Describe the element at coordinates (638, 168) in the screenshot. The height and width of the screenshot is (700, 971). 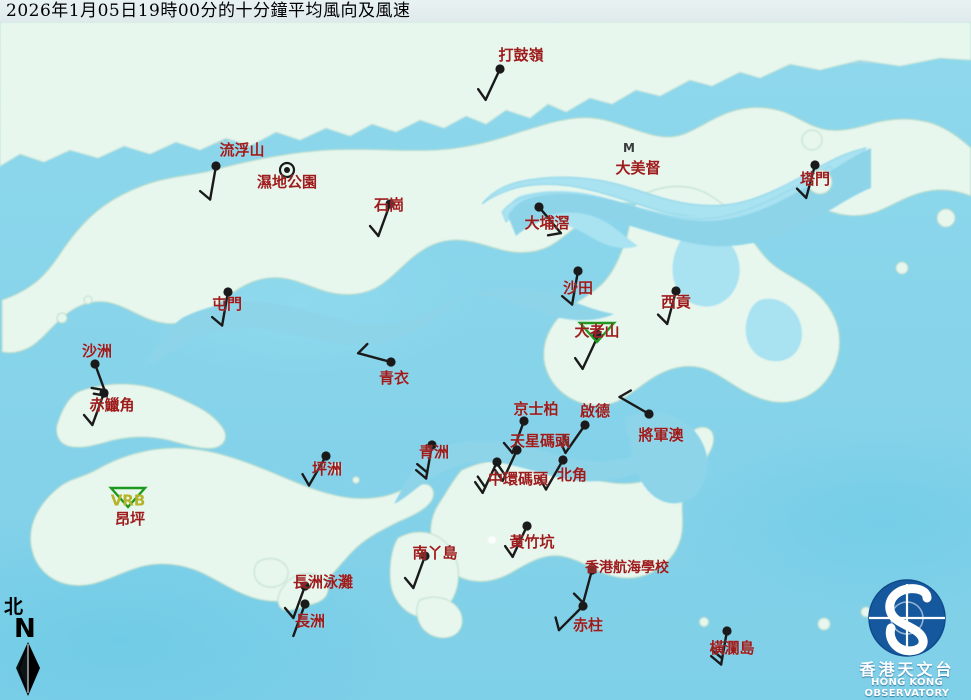
I see `station-label: 大美督` at that location.